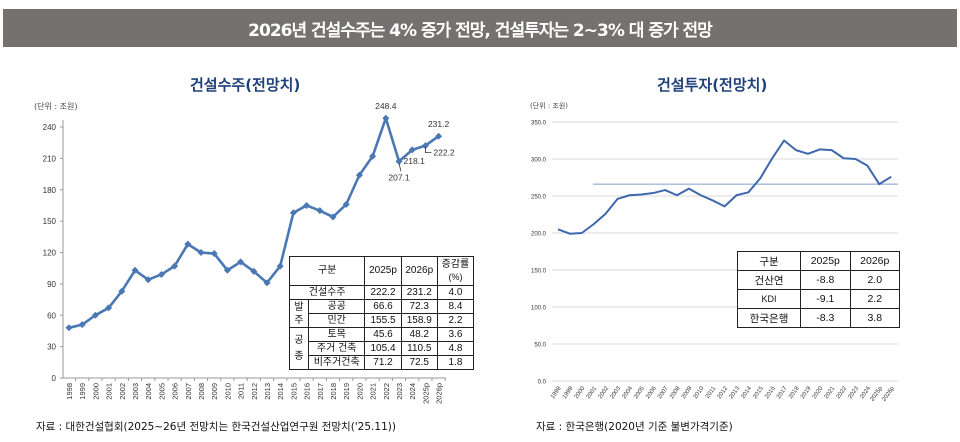 This screenshot has width=960, height=442. What do you see at coordinates (425, 393) in the screenshot?
I see `x-tick-label: 2025p` at bounding box center [425, 393].